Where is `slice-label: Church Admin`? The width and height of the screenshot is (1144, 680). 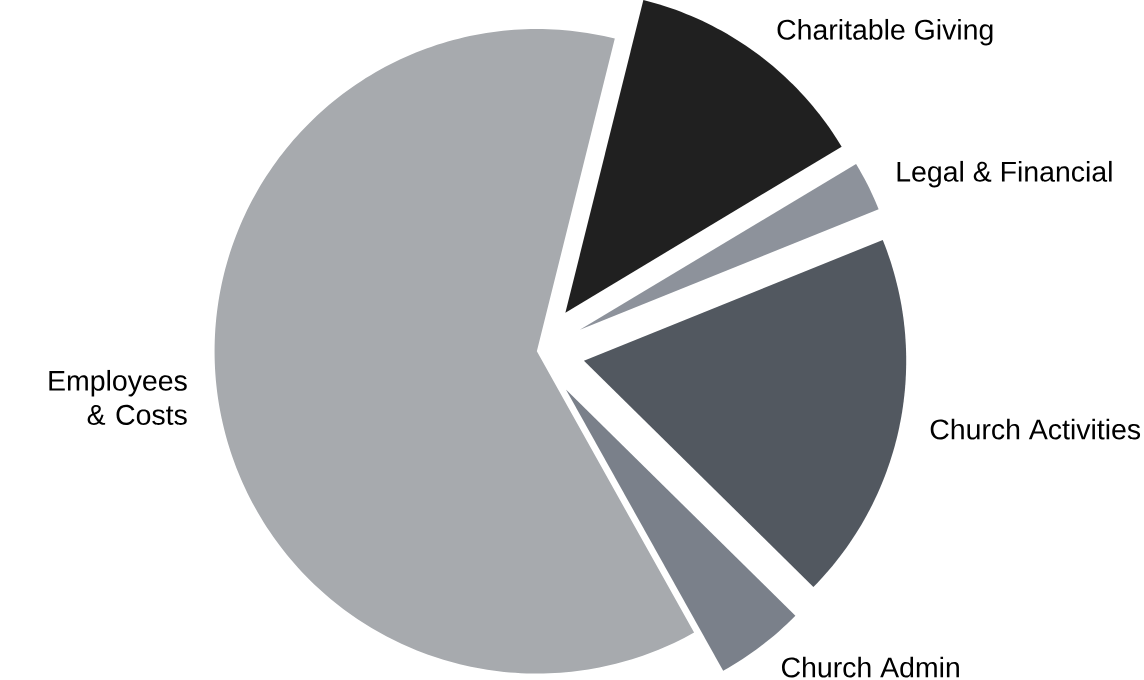 slice-label: Church Admin is located at coordinates (870, 667).